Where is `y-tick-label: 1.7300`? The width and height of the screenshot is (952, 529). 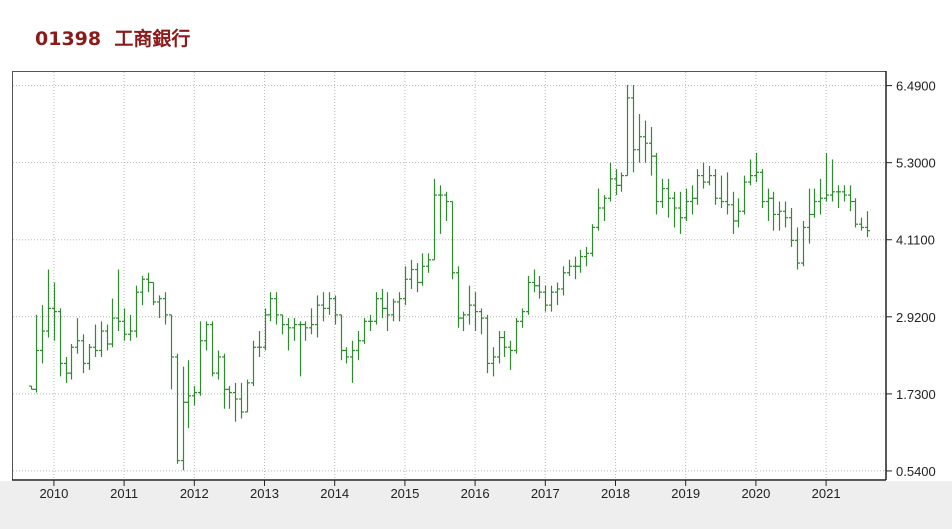 y-tick-label: 1.7300 is located at coordinates (916, 394).